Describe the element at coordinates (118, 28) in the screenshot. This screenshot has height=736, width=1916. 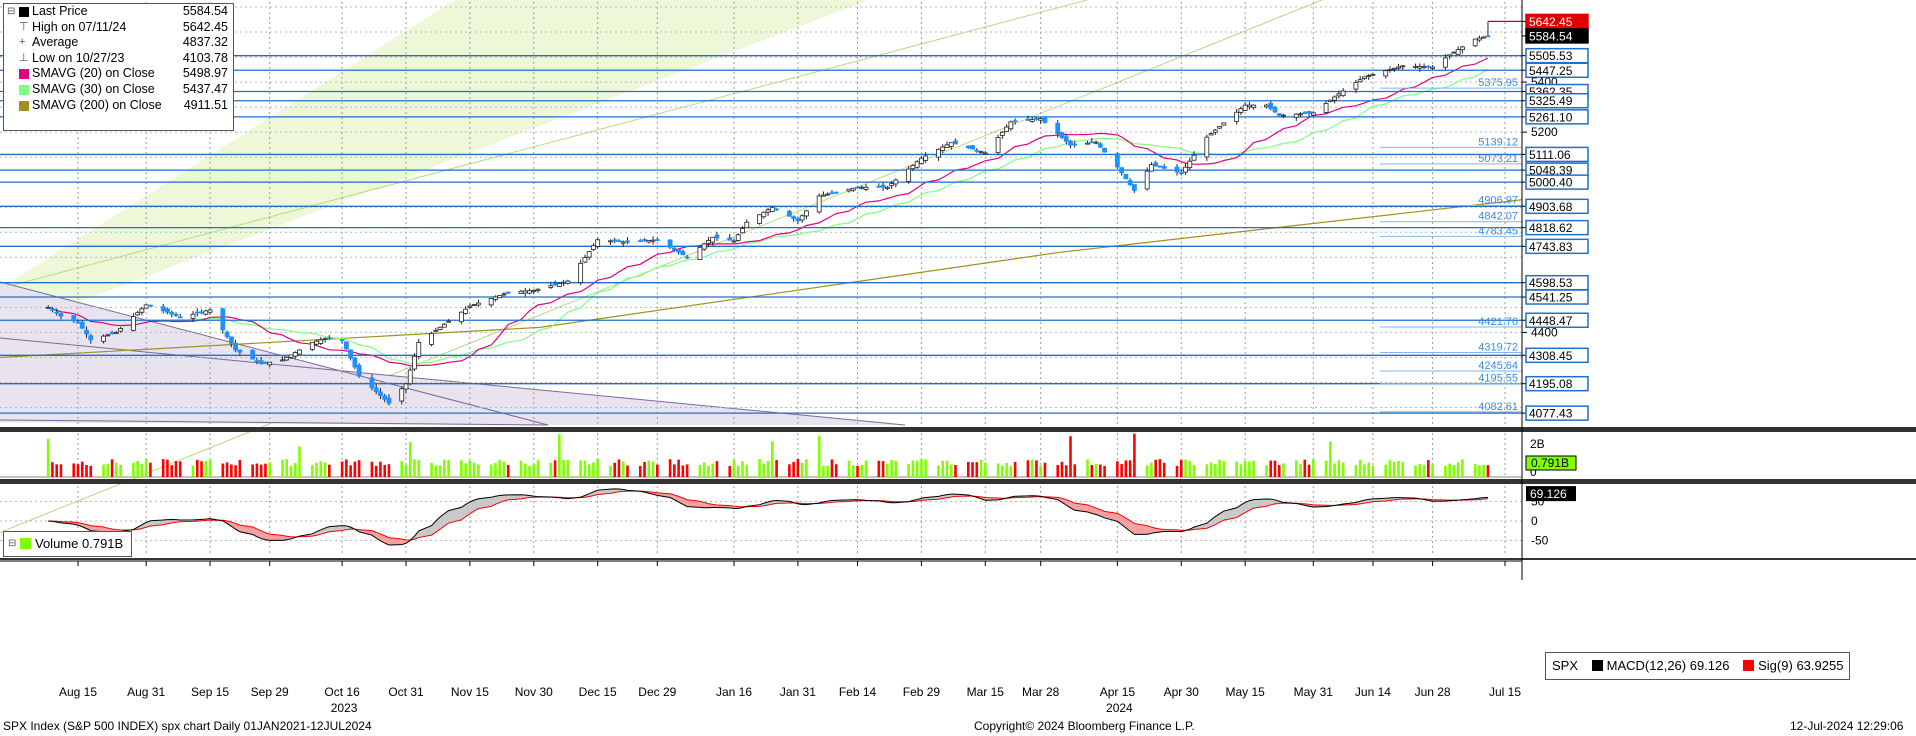
I see `legend-item-high: ⊤ High on 07/11/24 5642.45` at that location.